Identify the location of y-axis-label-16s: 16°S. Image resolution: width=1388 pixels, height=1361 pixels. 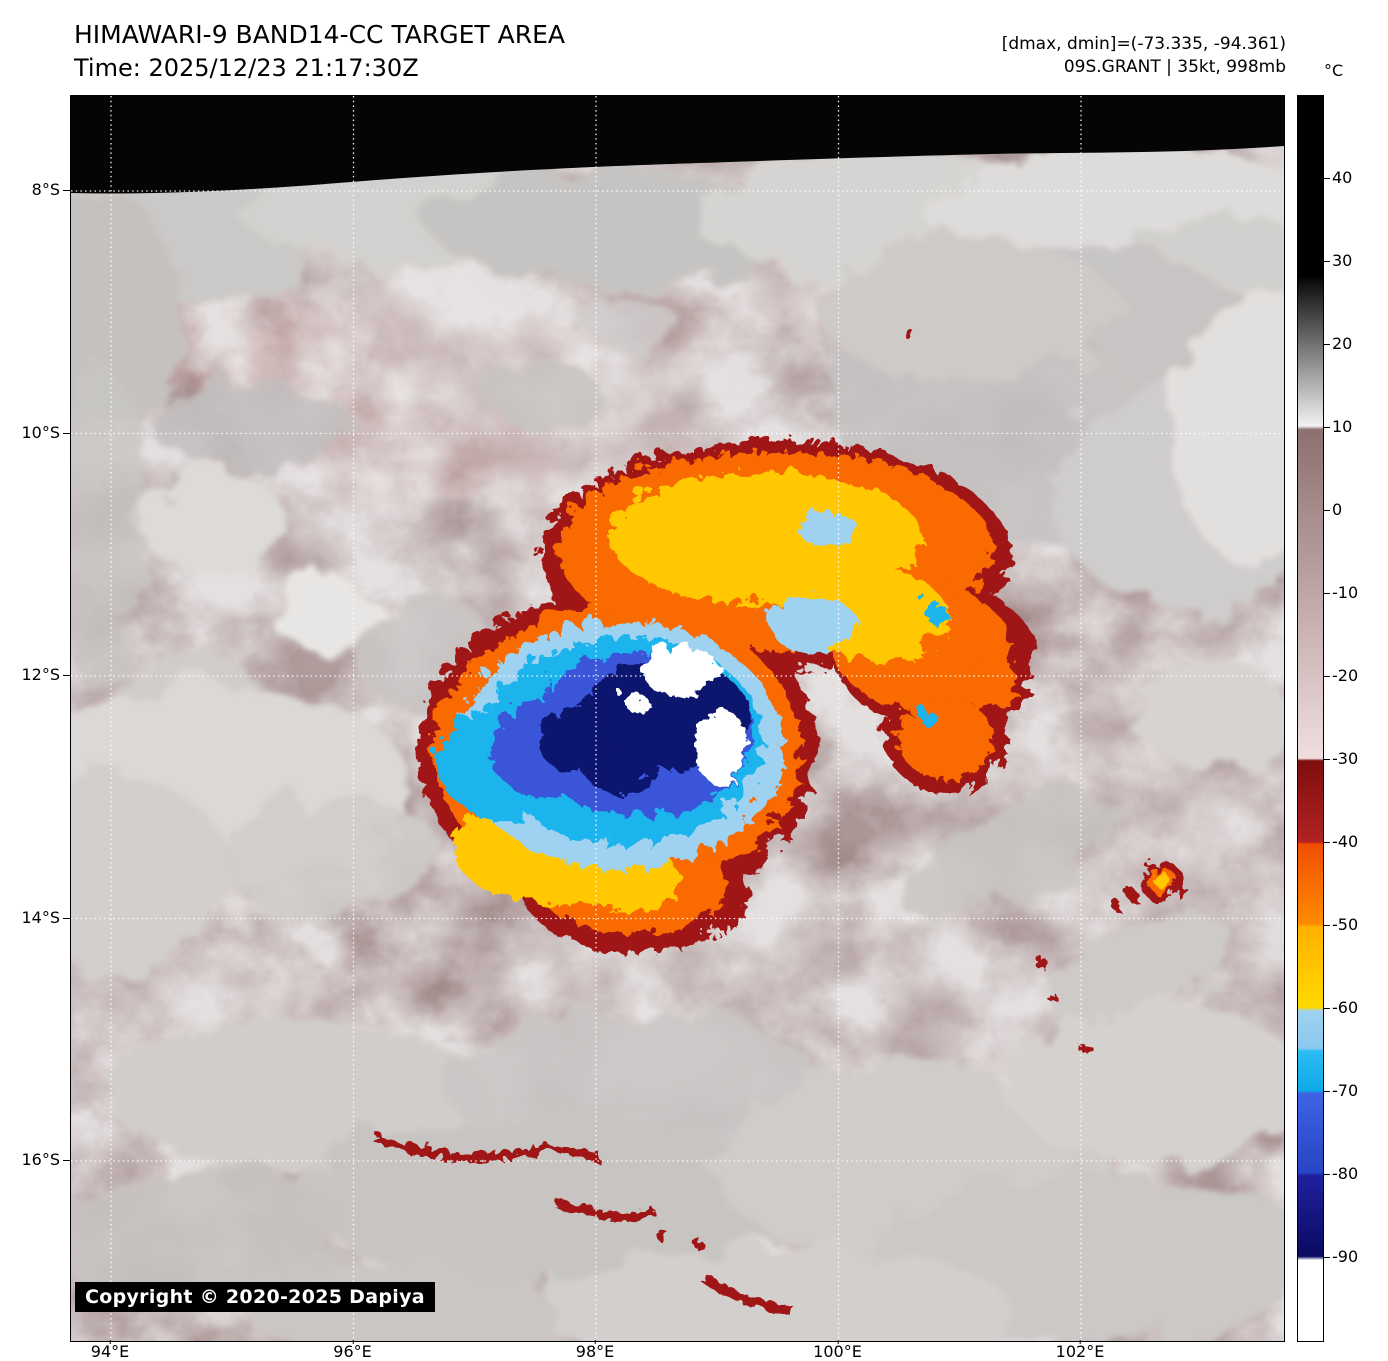
(35, 1160).